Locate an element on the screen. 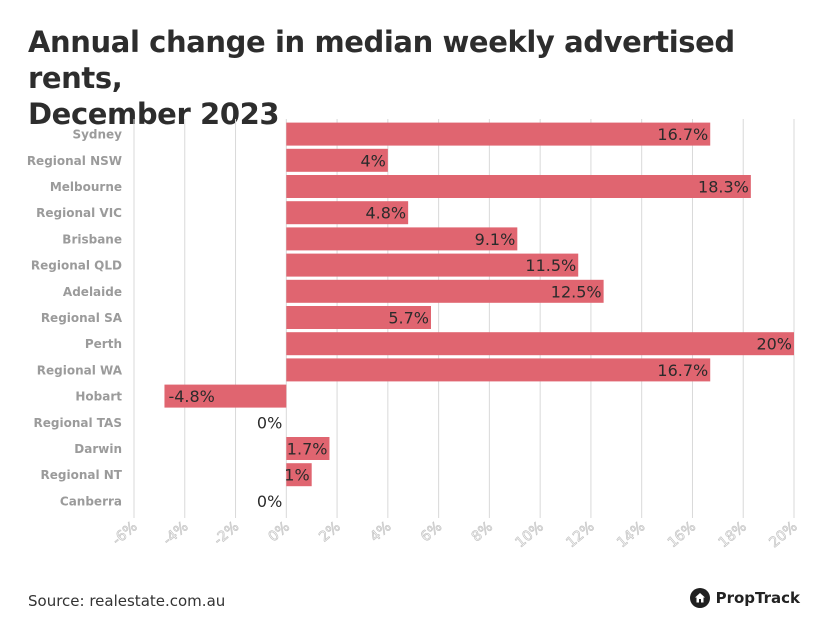 This screenshot has width=830, height=629. house-icon is located at coordinates (699, 598).